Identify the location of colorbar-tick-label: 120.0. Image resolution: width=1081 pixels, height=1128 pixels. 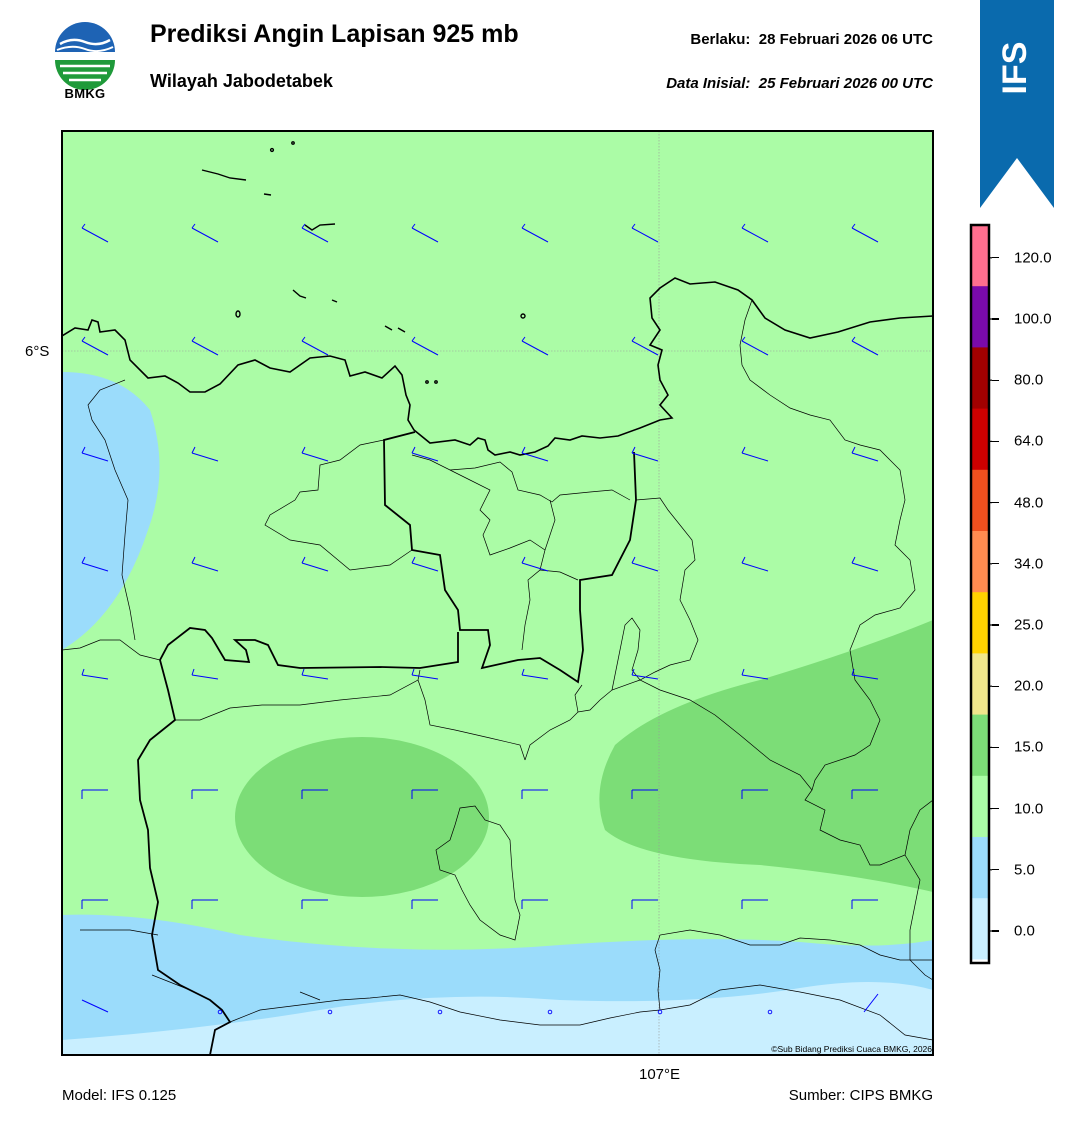
(1033, 258).